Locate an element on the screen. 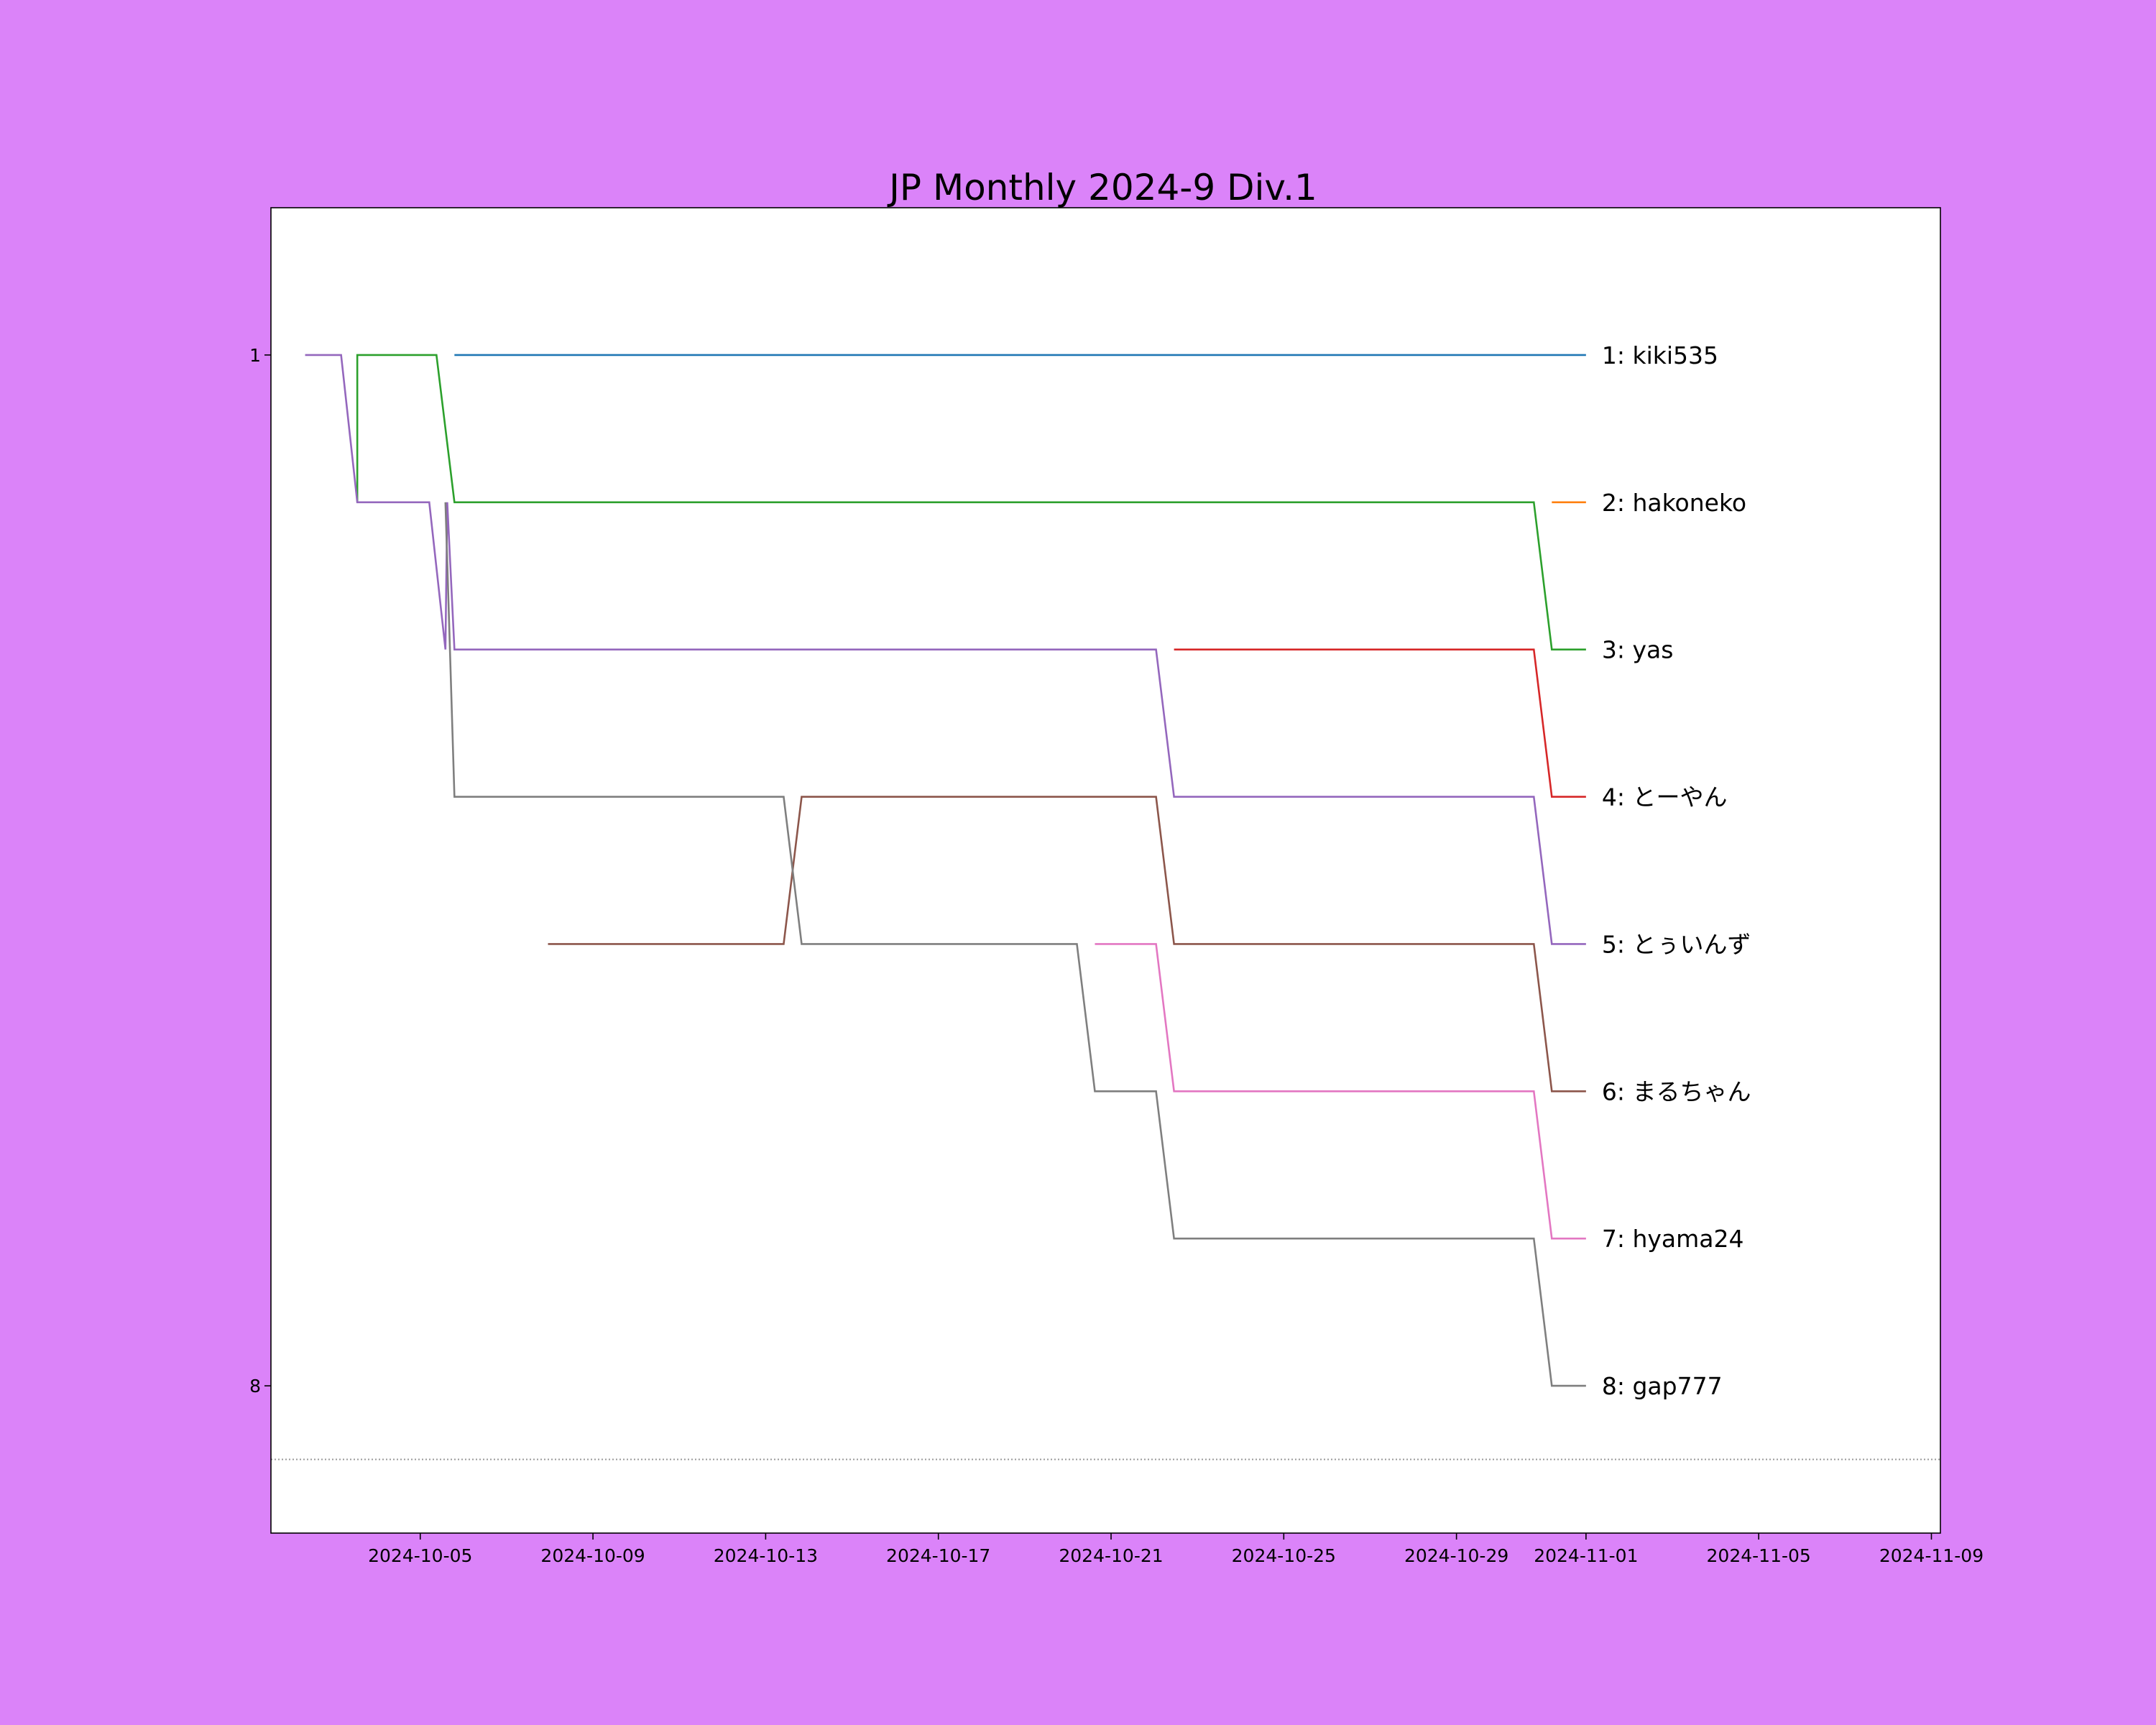 The image size is (2156, 1725). y-tick-label: 8 is located at coordinates (255, 1386).